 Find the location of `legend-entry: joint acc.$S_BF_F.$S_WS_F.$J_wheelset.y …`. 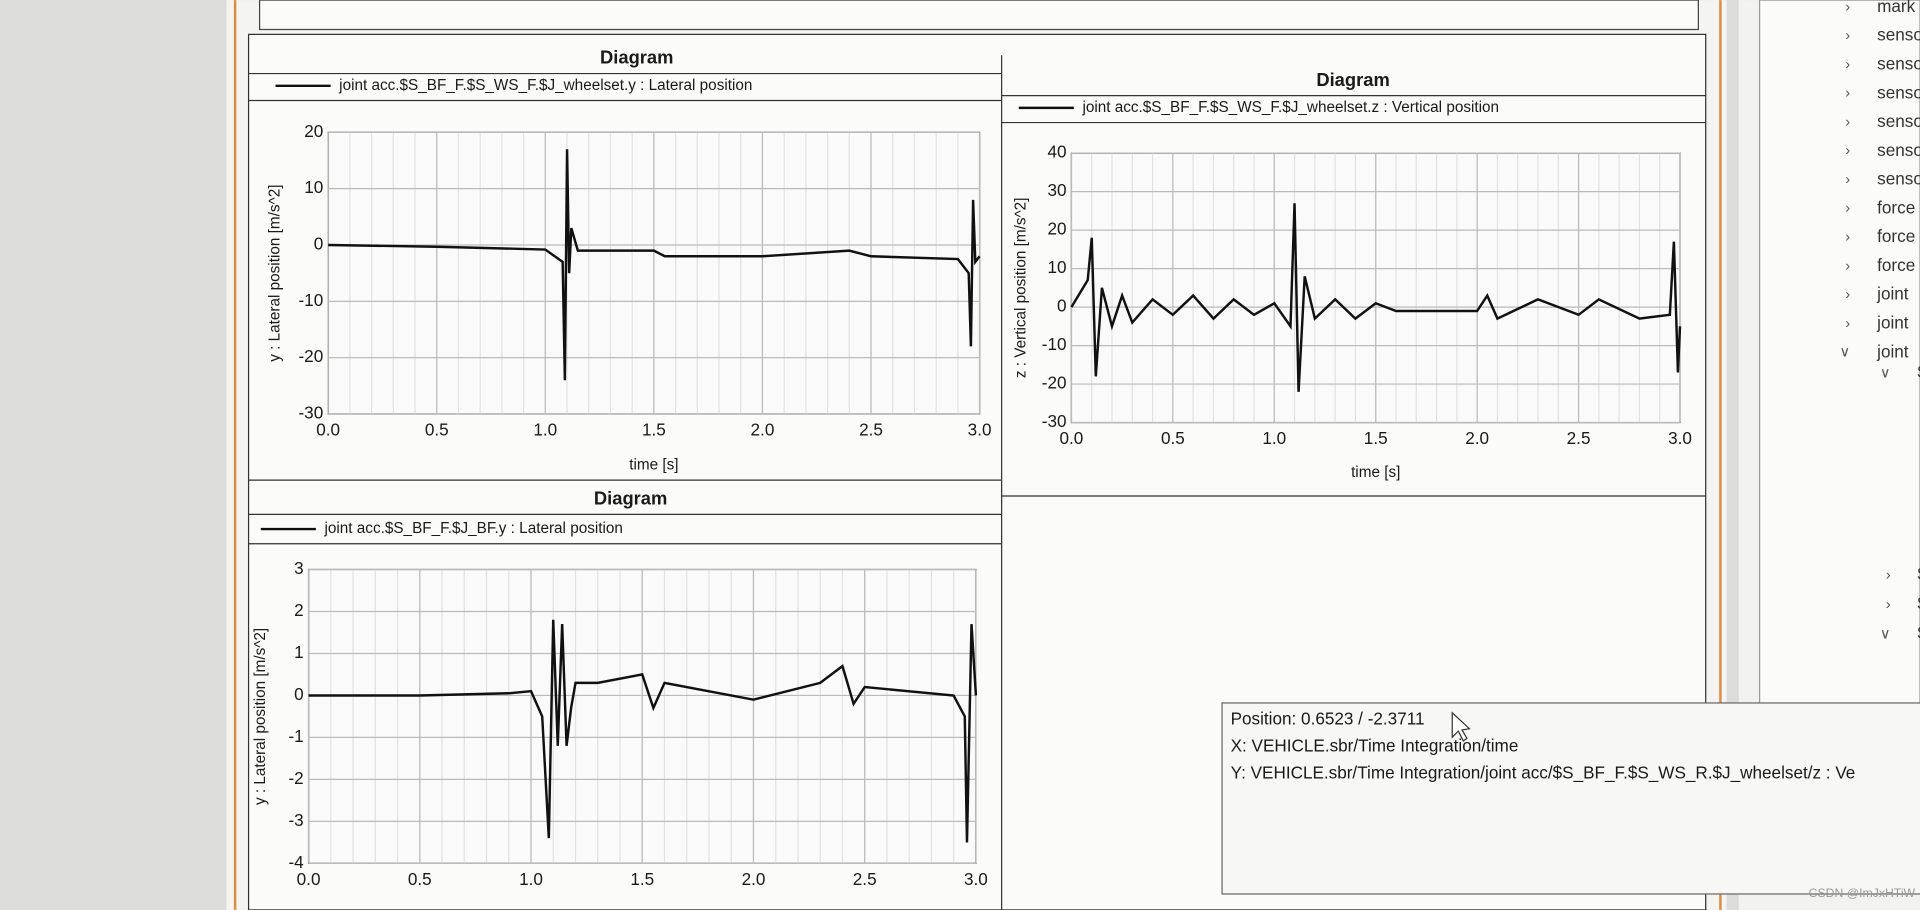

legend-entry: joint acc.$S_BF_F.$S_WS_F.$J_wheelset.y … is located at coordinates (545, 85).